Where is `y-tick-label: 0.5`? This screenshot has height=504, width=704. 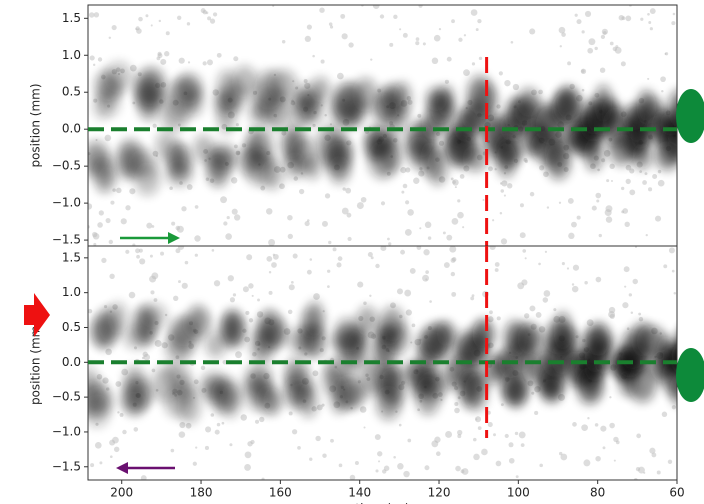
y-tick-label: 0.5 is located at coordinates (71, 92).